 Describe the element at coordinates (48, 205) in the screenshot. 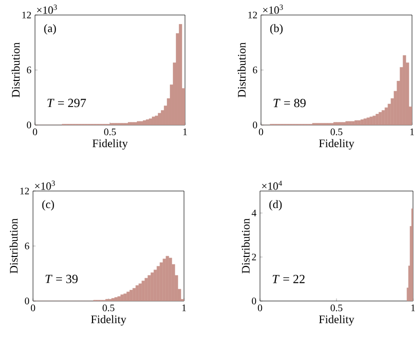

I see `annotation: (c)` at that location.